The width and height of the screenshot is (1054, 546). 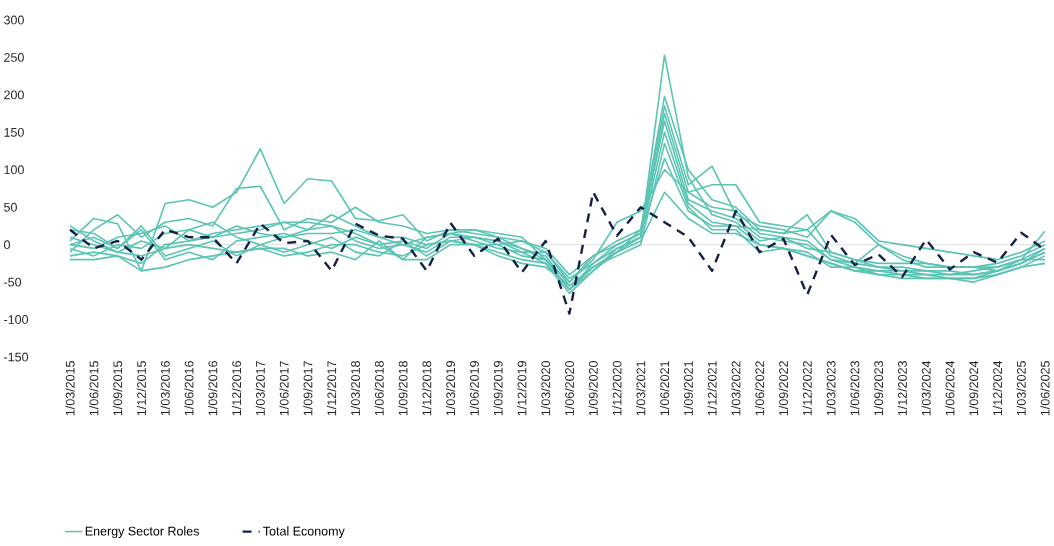 What do you see at coordinates (14, 95) in the screenshot?
I see `y-tick-label: 200` at bounding box center [14, 95].